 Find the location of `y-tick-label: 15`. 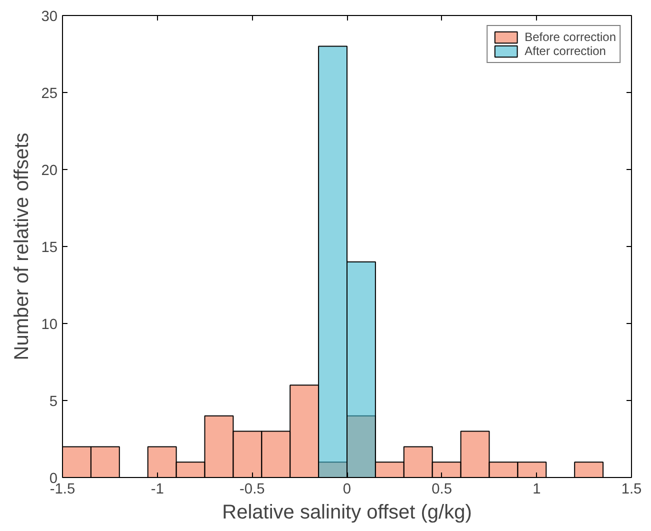

y-tick-label: 15 is located at coordinates (49, 248).